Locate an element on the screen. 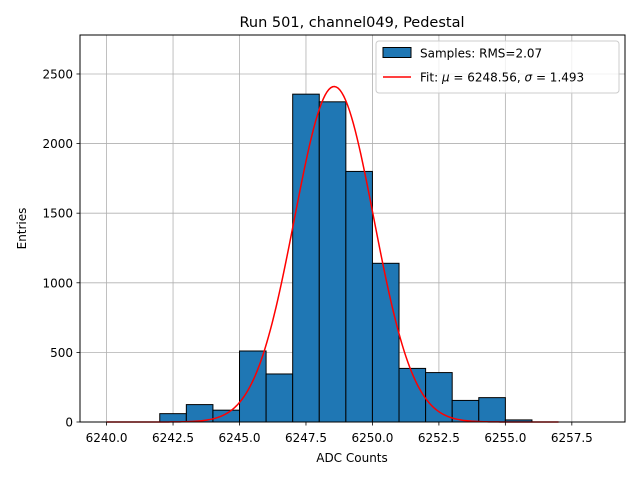  x-tick-label: 6252.5 is located at coordinates (439, 438).